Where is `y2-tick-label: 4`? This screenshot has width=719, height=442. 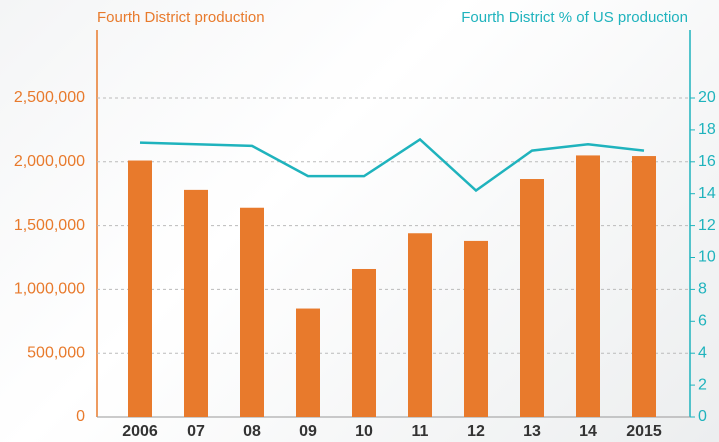 y2-tick-label: 4 is located at coordinates (702, 352).